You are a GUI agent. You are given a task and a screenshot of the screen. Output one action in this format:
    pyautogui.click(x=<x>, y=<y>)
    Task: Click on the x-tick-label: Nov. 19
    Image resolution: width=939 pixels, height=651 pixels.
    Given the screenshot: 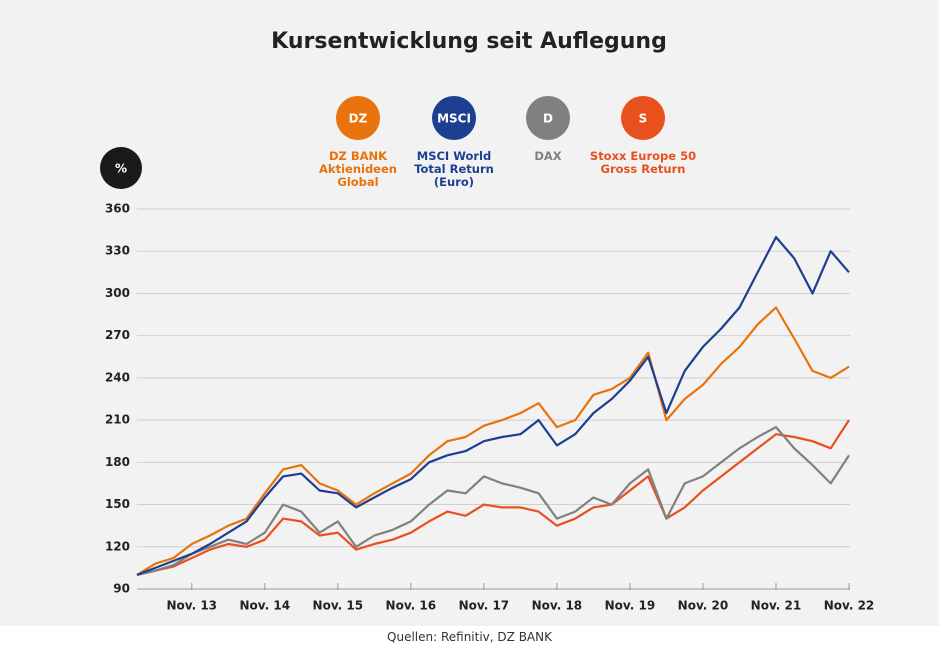 What is the action you would take?
    pyautogui.click(x=630, y=606)
    